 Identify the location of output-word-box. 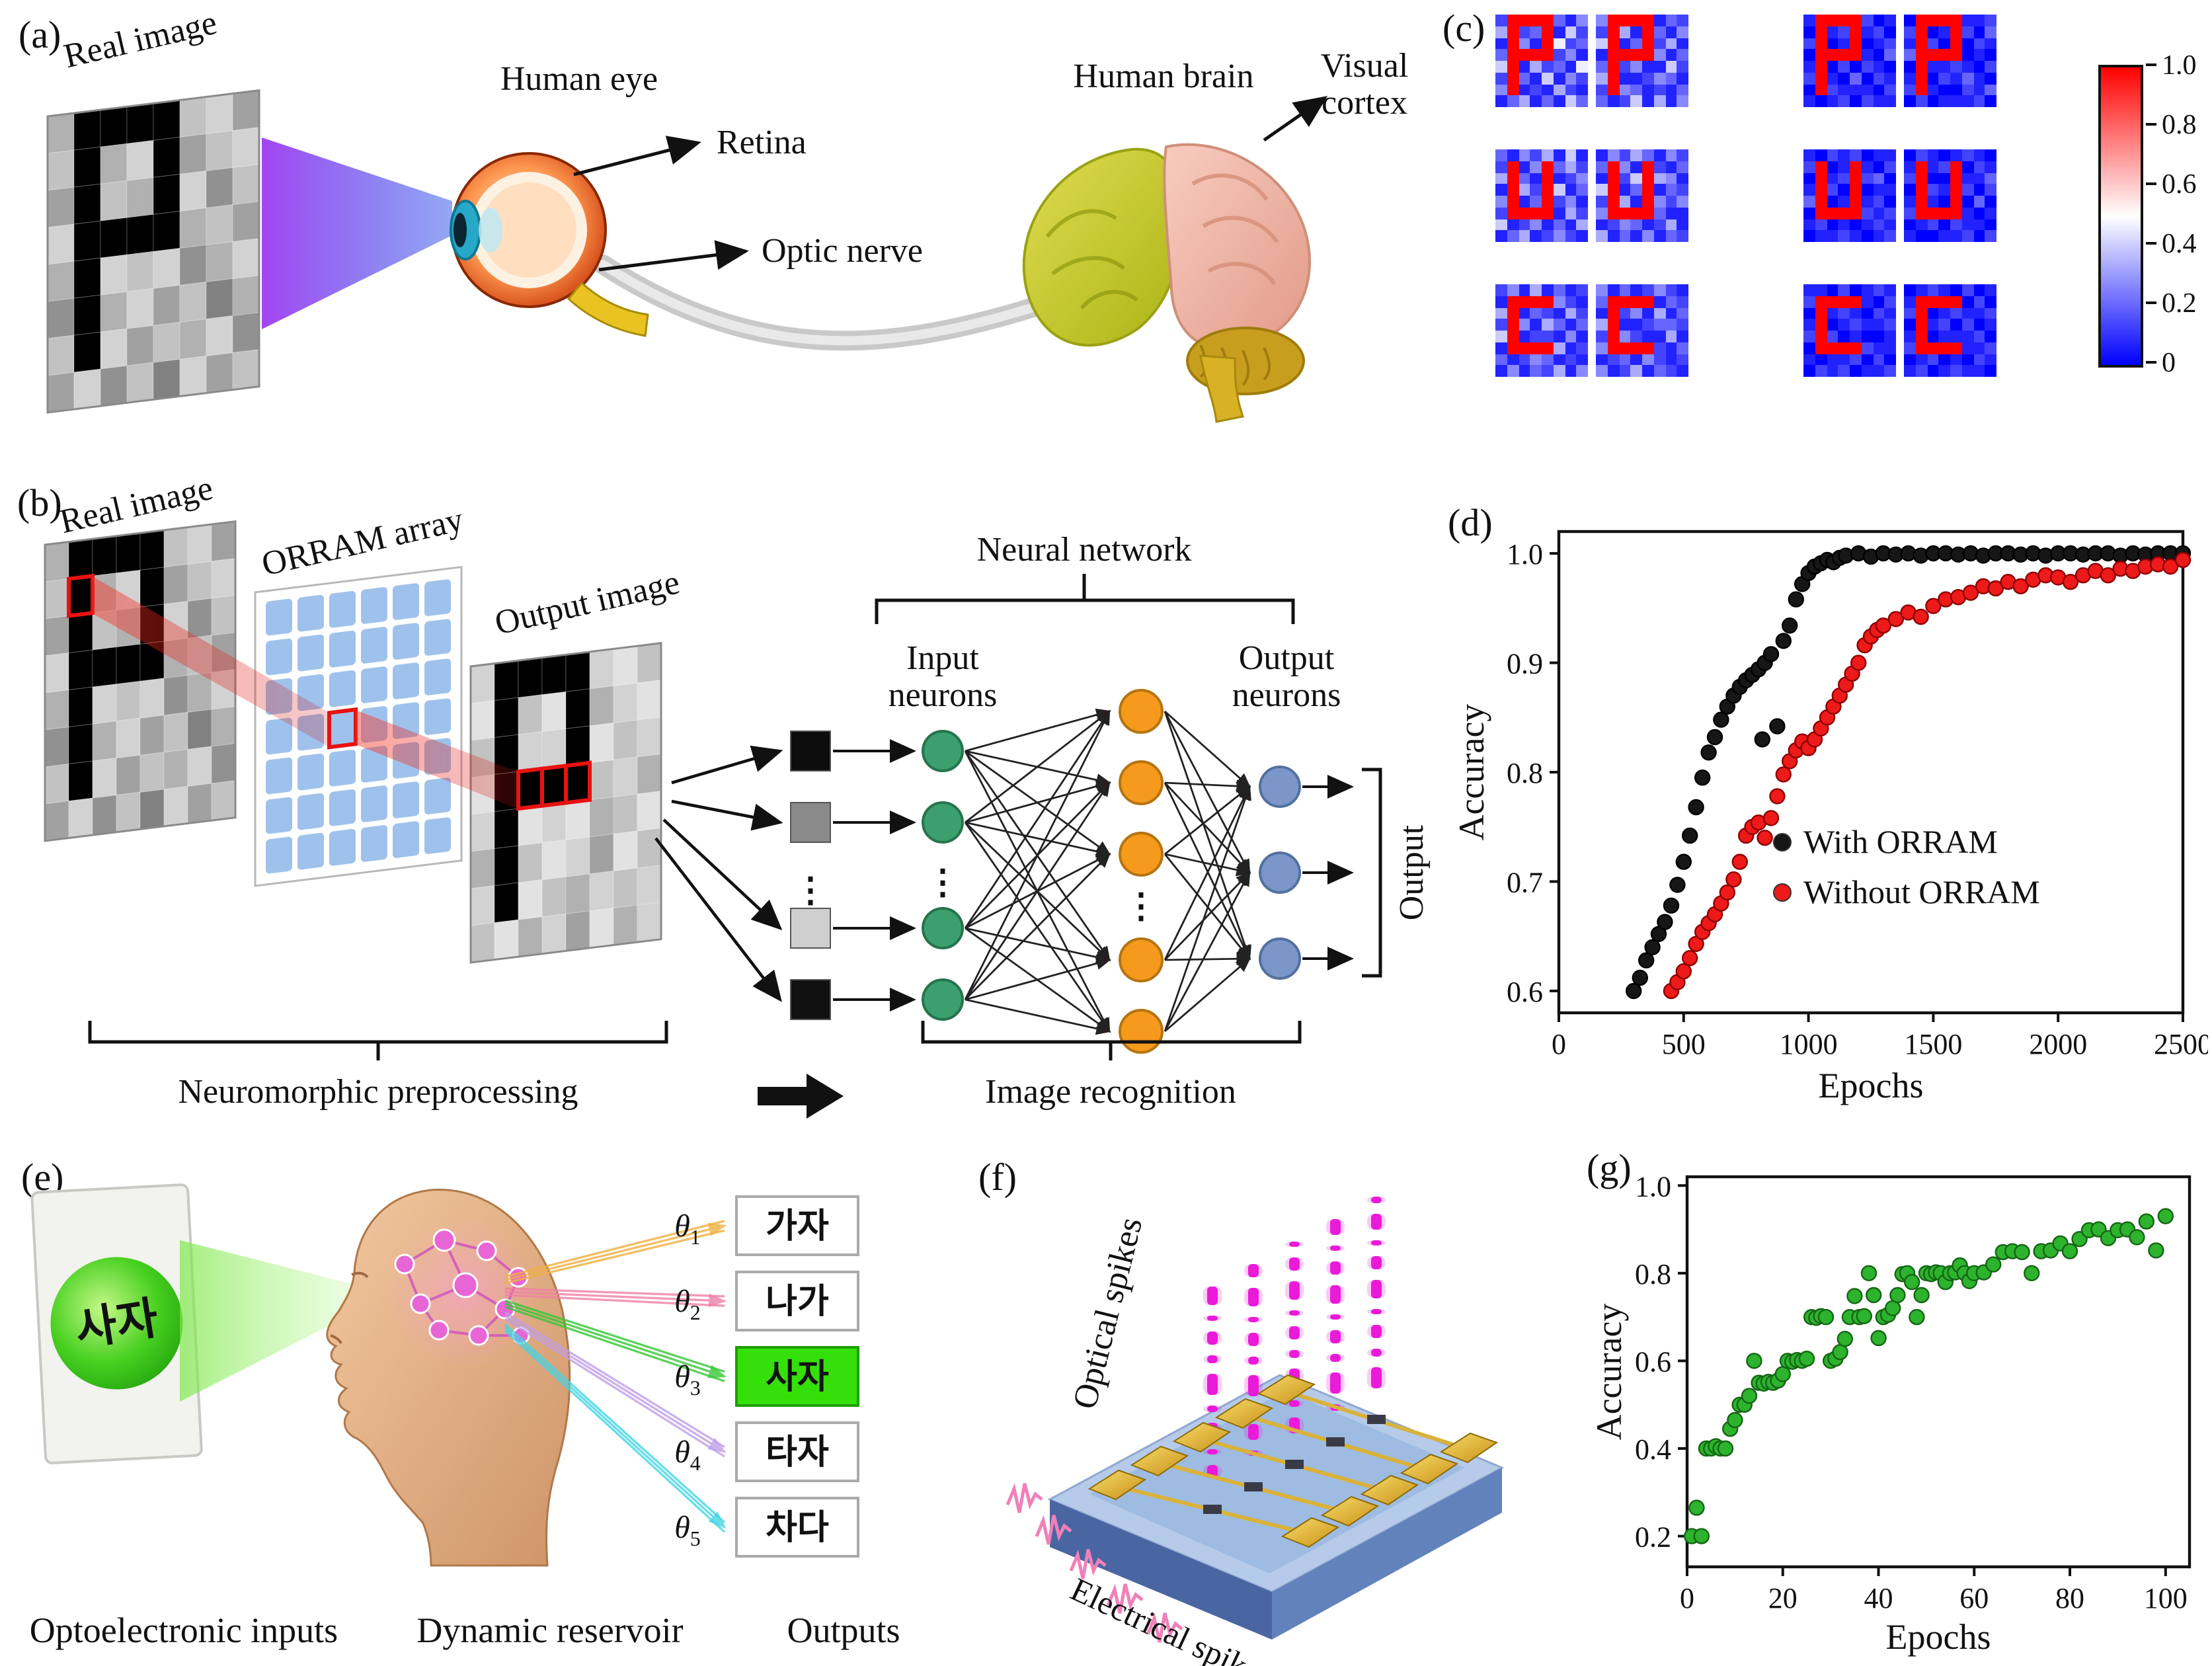
(797, 1225).